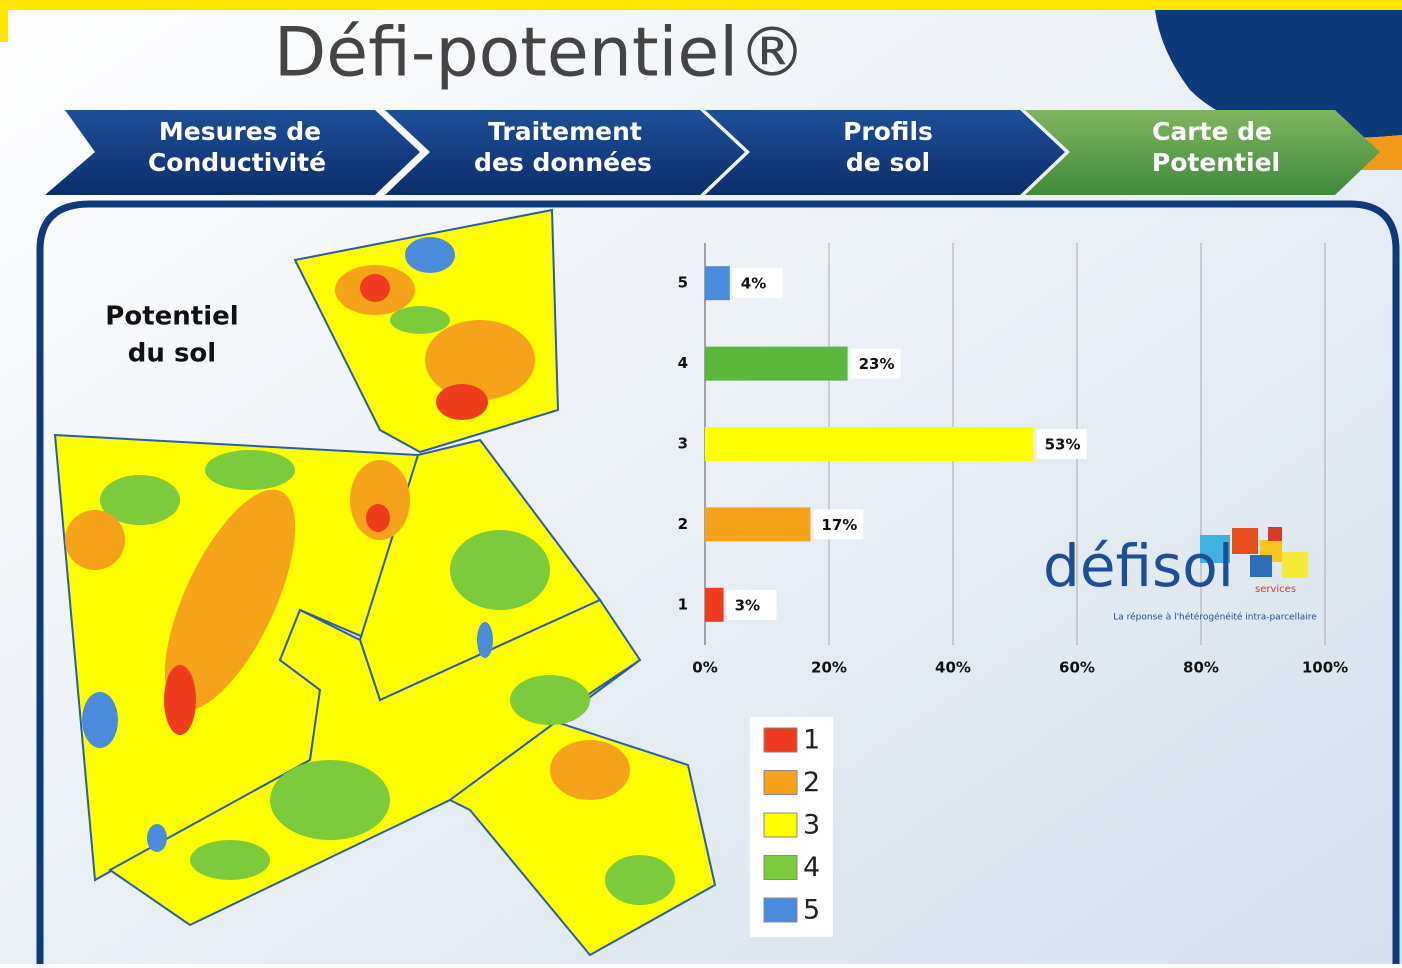 The height and width of the screenshot is (968, 1402). I want to click on logo-sub: services, so click(1275, 589).